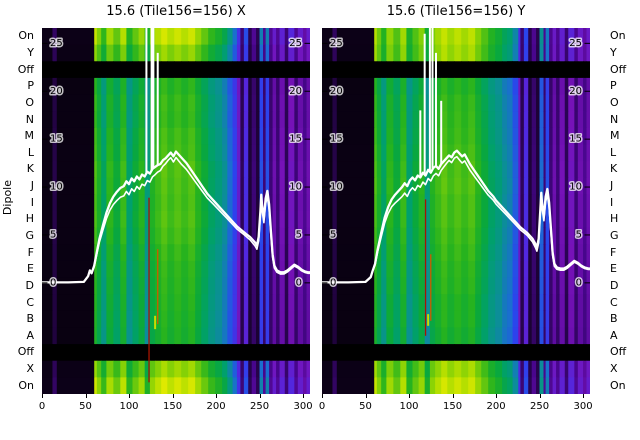  I want to click on dipole-labels-right: On Y Off P O N M L K J I H G F E D C B A Off X On, so click(624, 220).